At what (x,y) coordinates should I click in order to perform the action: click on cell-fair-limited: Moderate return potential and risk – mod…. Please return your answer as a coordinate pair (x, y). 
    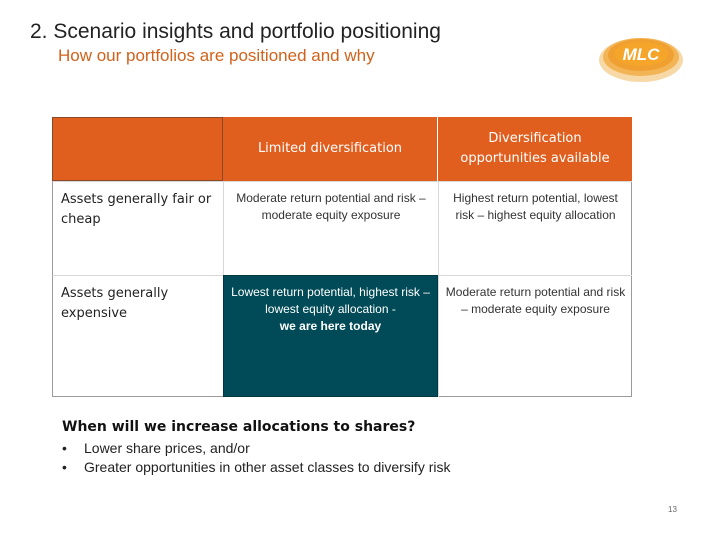
    Looking at the image, I should click on (330, 228).